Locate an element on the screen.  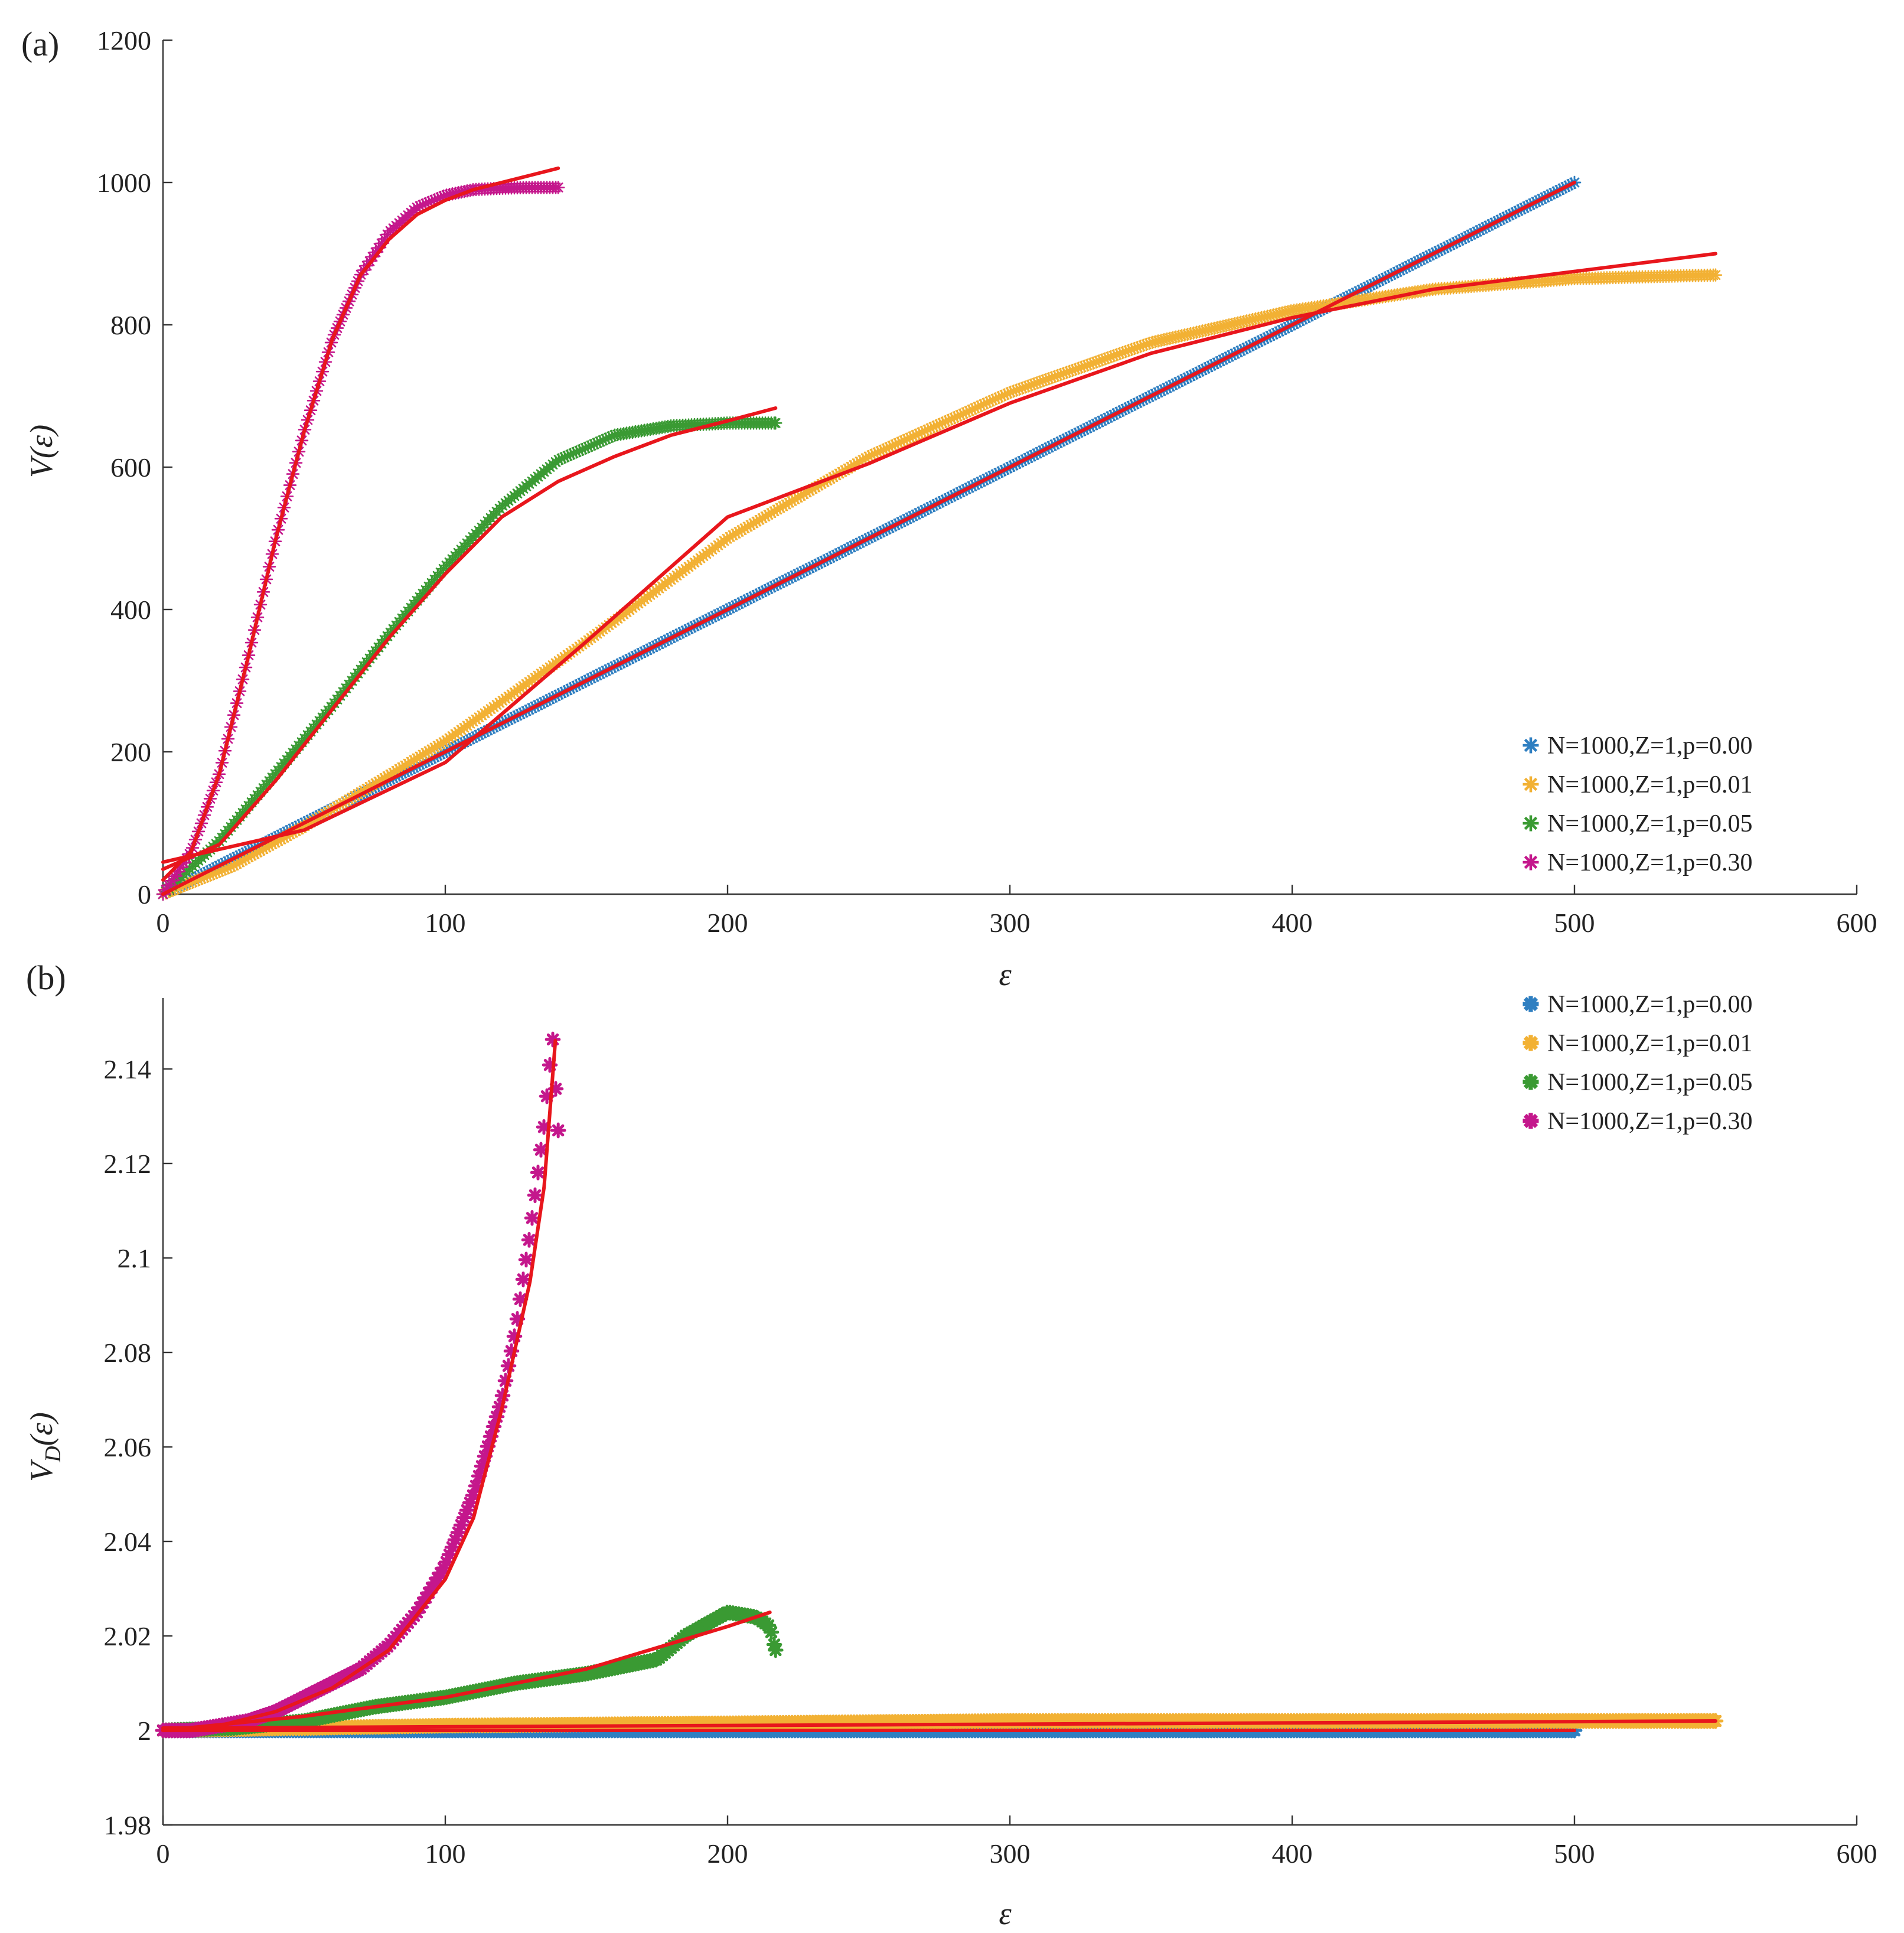
panel-a-y-axis-label: V(ε) is located at coordinates (42, 451).